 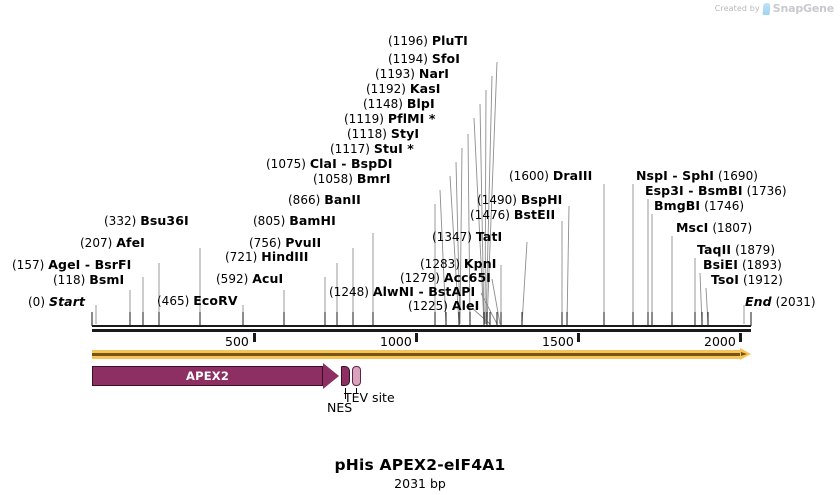 I want to click on site-position: (721), so click(x=241, y=257).